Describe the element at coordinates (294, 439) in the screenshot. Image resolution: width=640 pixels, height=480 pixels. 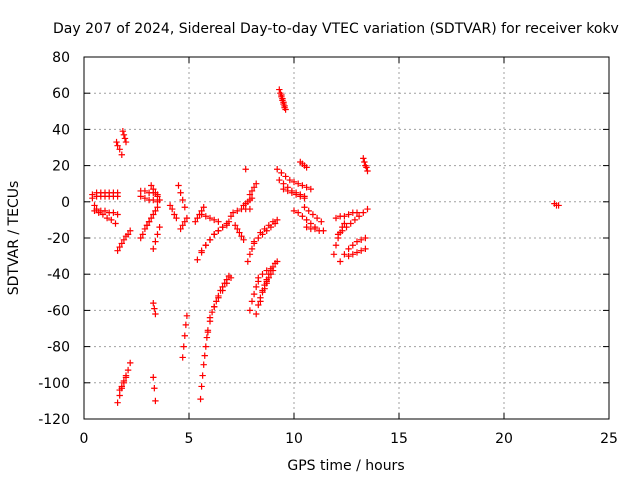
I see `x-tick-label: 10` at that location.